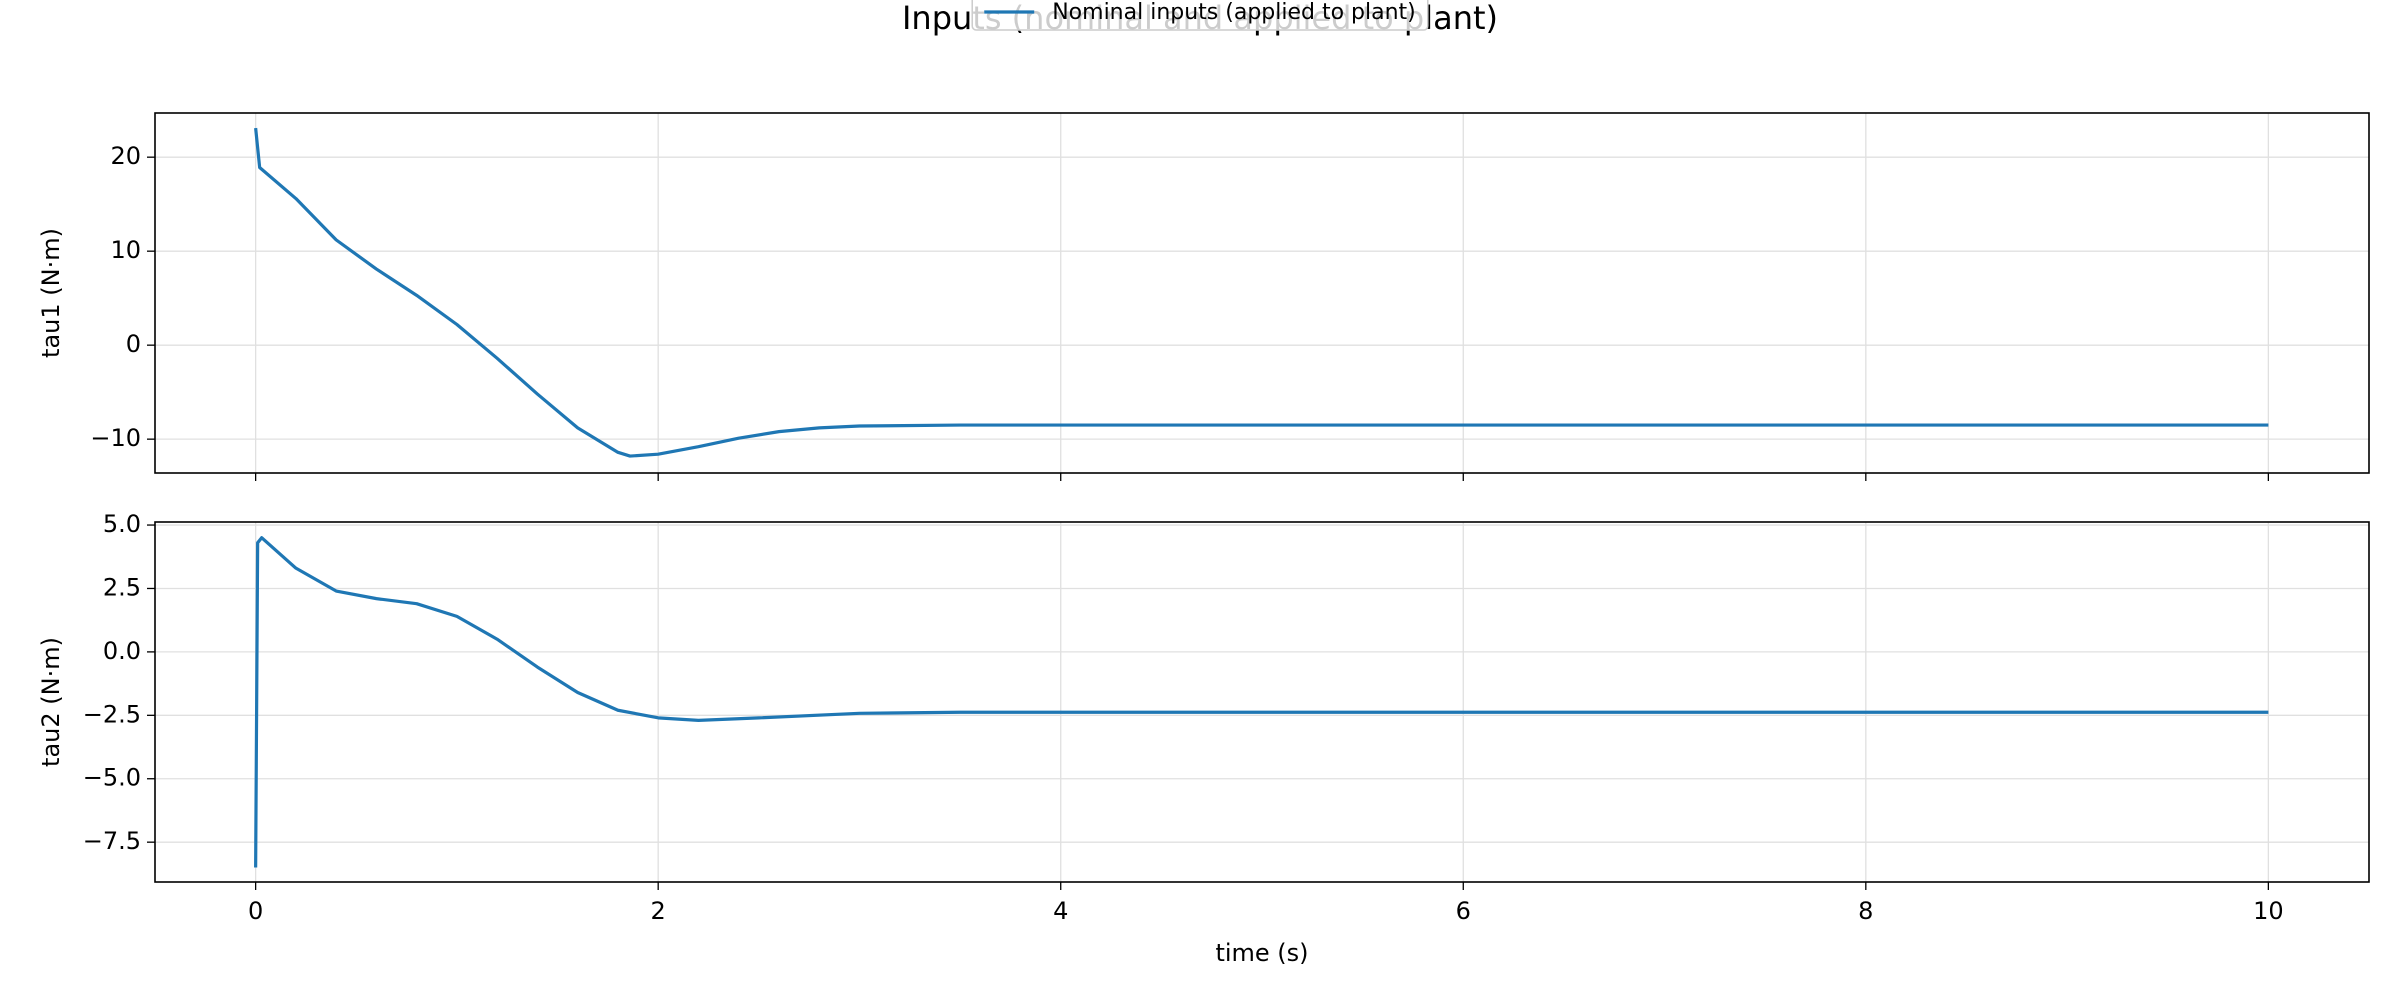  Describe the element at coordinates (122, 524) in the screenshot. I see `y-tick-label: 5.0` at that location.